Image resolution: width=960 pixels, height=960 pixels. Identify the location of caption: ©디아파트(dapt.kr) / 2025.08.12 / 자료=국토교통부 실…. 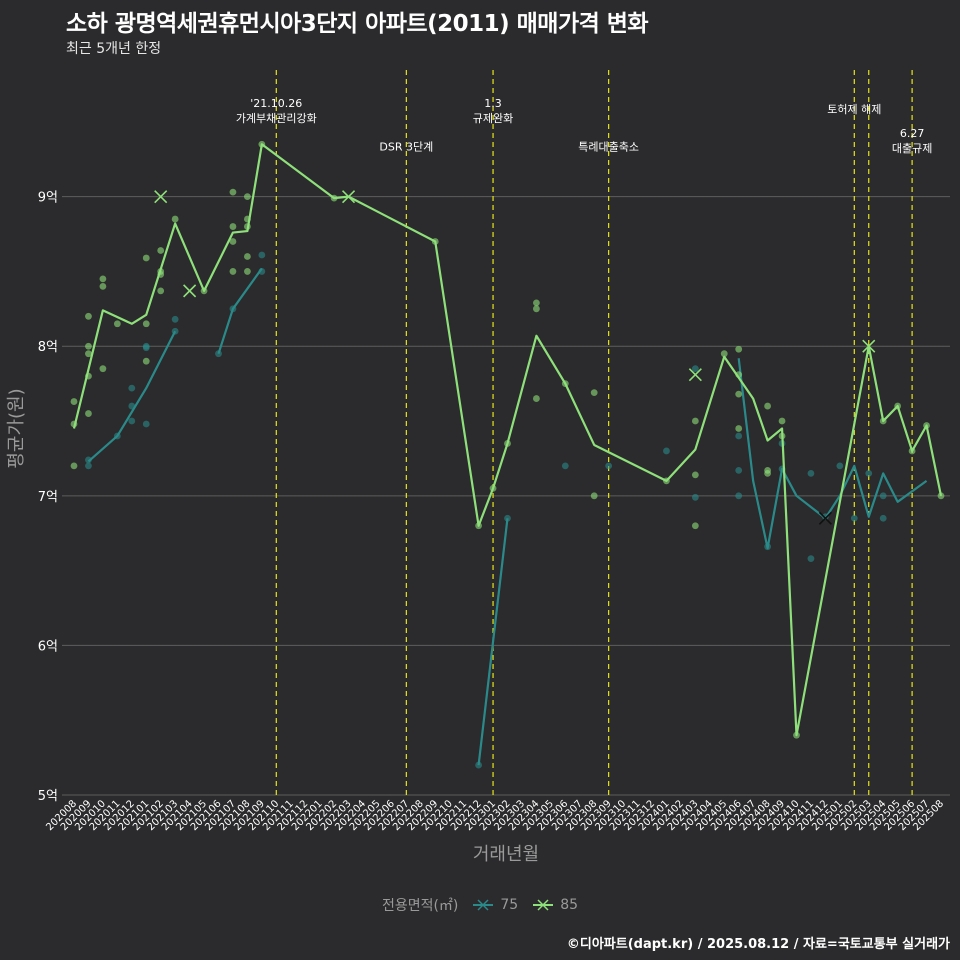
(758, 944).